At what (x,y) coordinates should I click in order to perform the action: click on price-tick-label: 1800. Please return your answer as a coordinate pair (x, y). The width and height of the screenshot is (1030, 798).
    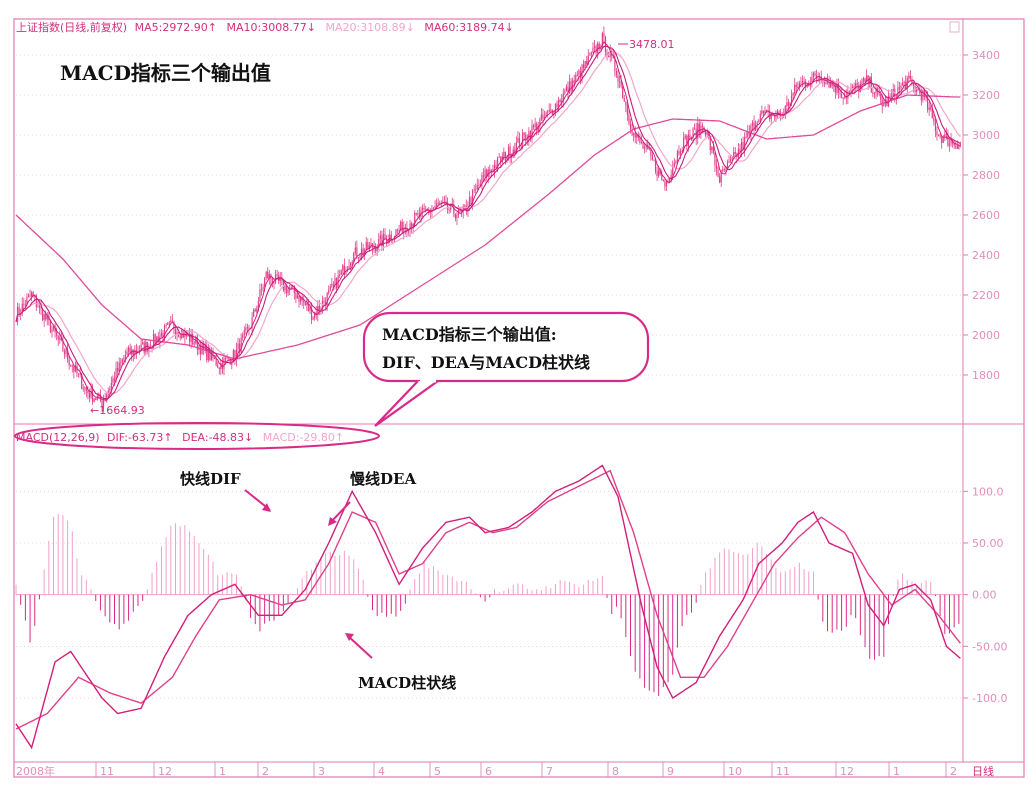
    Looking at the image, I should click on (986, 375).